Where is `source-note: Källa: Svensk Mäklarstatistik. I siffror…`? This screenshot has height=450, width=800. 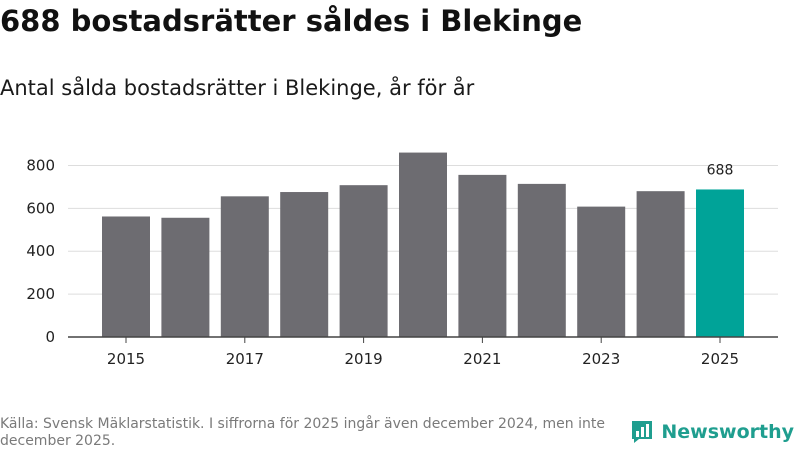 source-note: Källa: Svensk Mäklarstatistik. I siffror… is located at coordinates (302, 432).